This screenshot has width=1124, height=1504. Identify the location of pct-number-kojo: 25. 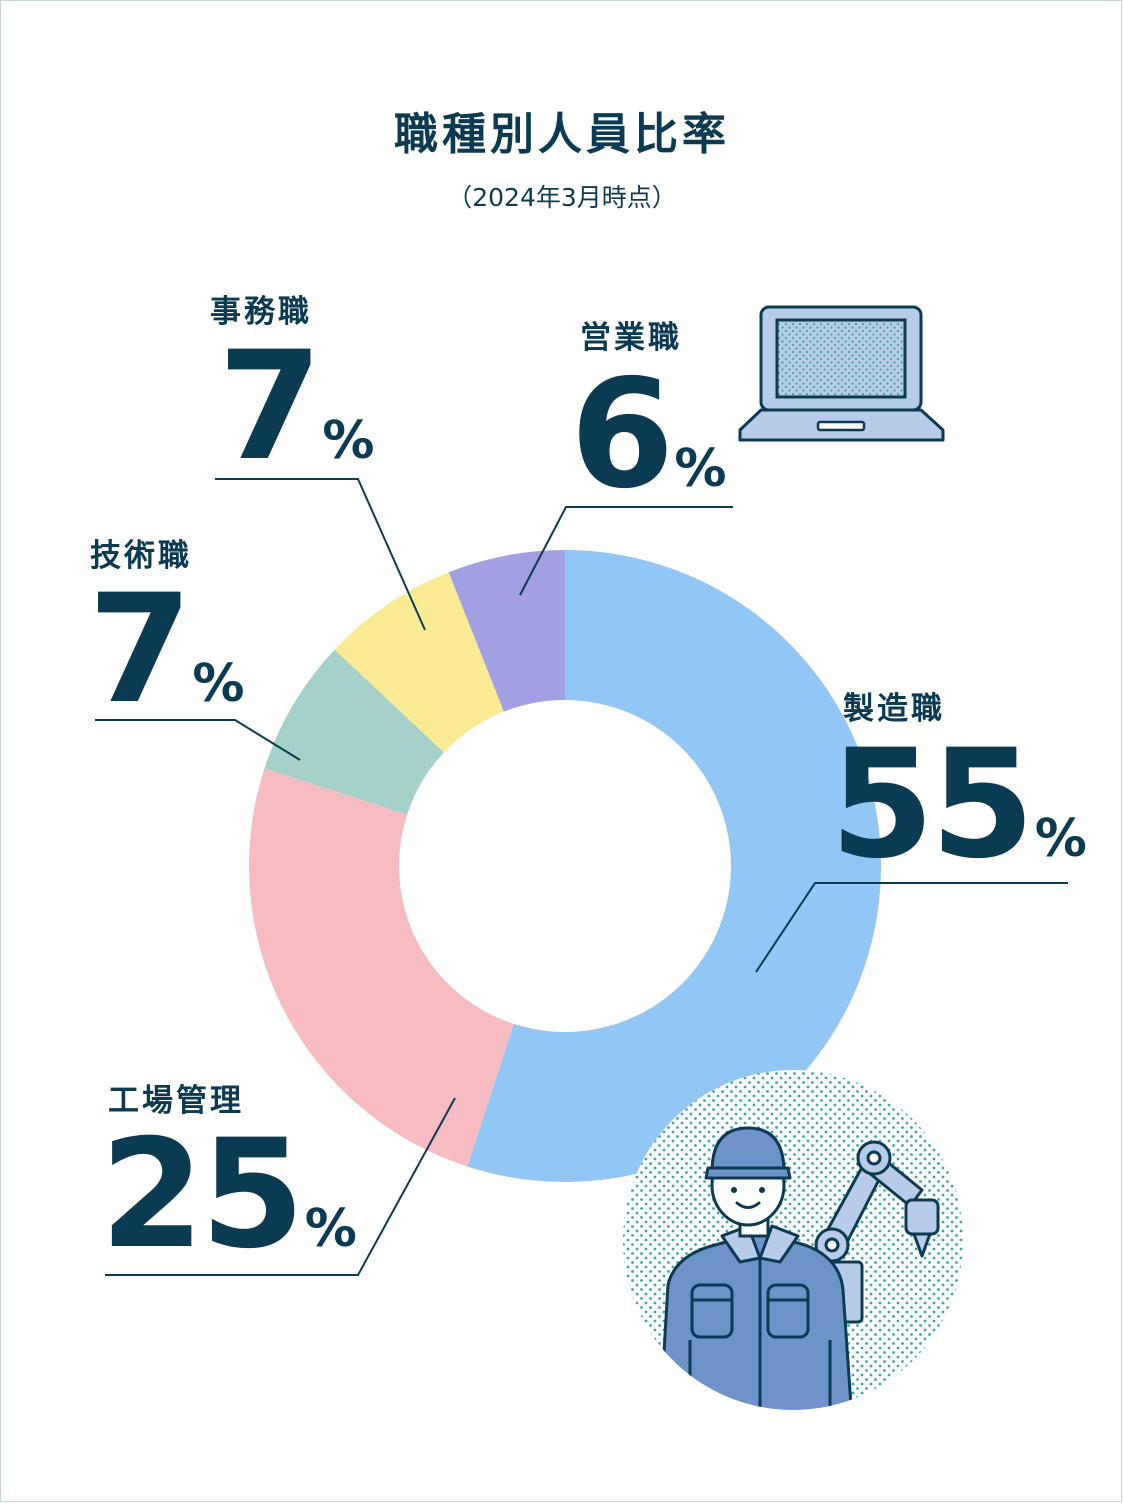
(202, 1195).